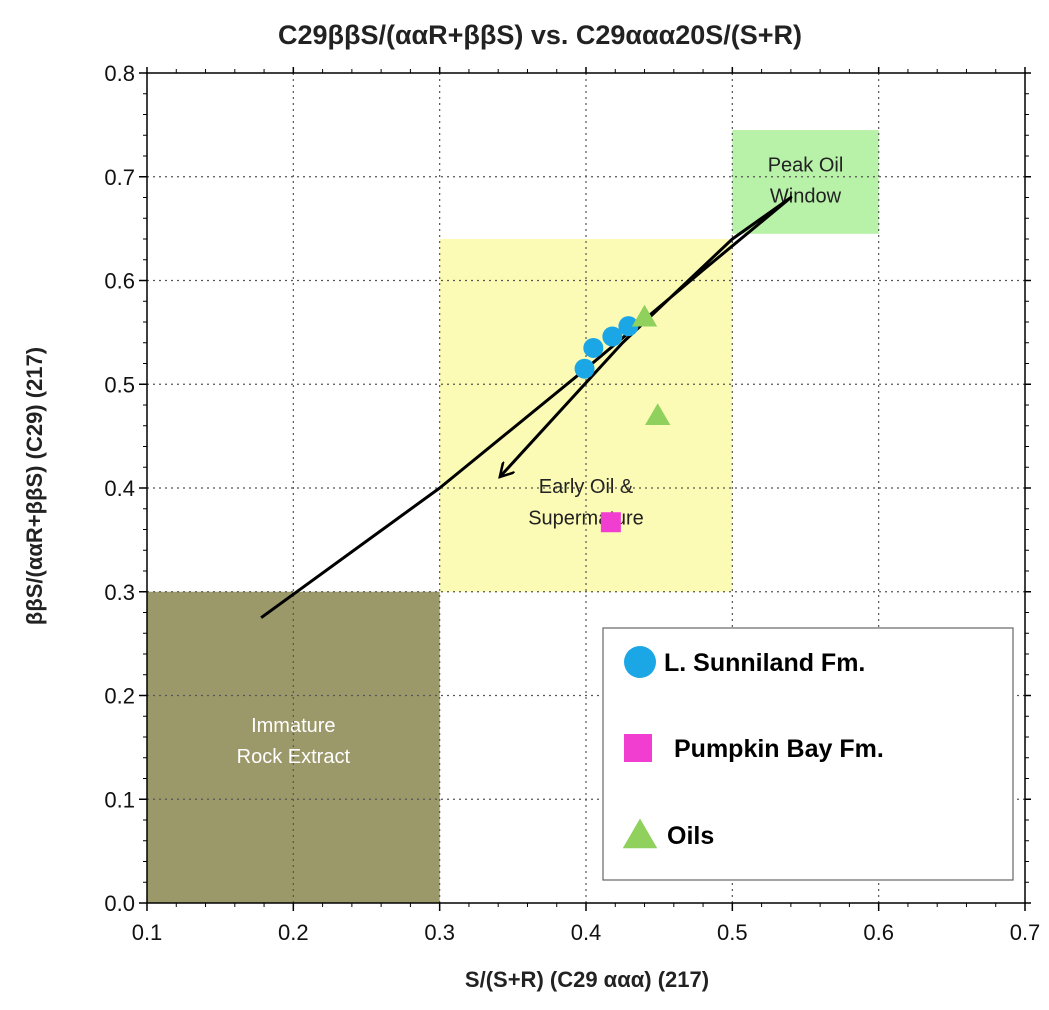 Image resolution: width=1049 pixels, height=1010 pixels. What do you see at coordinates (806, 197) in the screenshot?
I see `region-label-2-1: Window` at bounding box center [806, 197].